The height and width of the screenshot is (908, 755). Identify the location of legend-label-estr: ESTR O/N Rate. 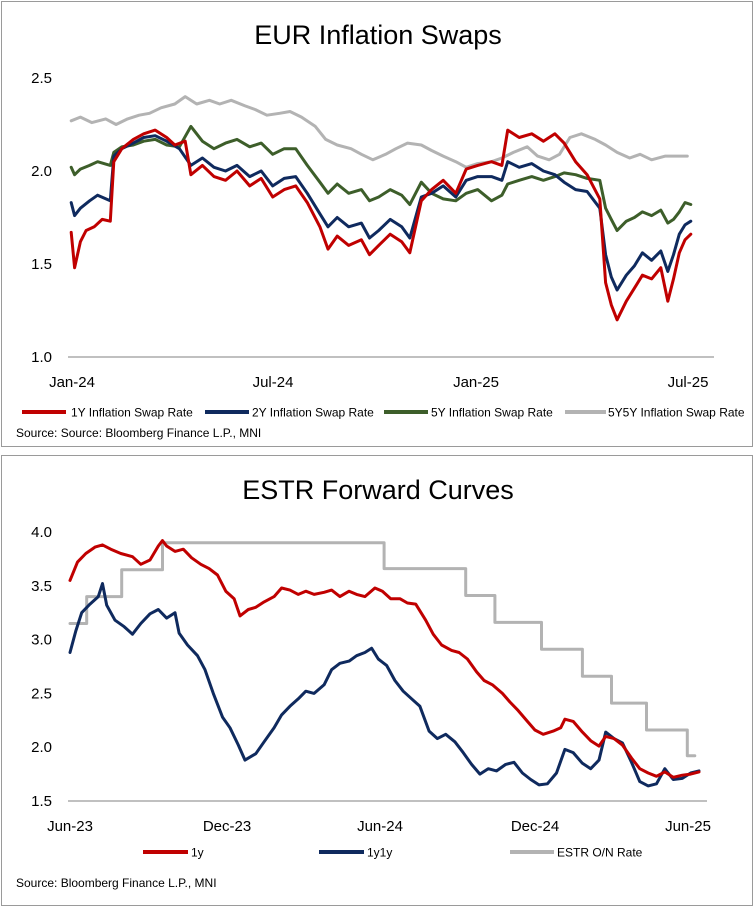
(600, 853).